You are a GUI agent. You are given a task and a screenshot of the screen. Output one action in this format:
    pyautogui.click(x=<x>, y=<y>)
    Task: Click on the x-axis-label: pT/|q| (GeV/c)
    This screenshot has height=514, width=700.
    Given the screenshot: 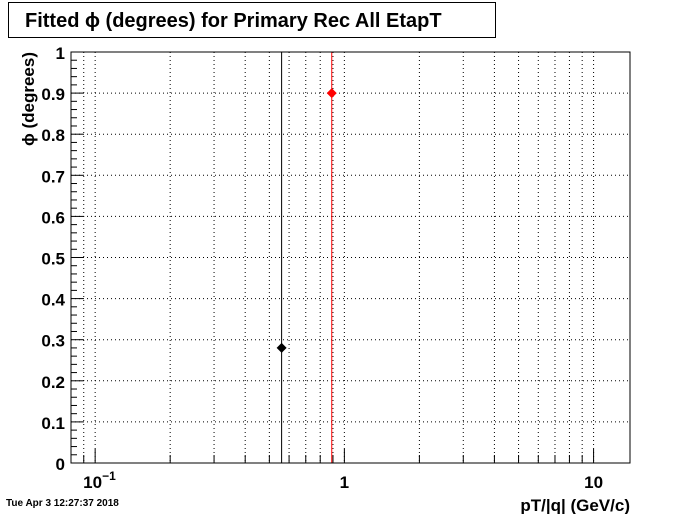 What is the action you would take?
    pyautogui.click(x=575, y=505)
    